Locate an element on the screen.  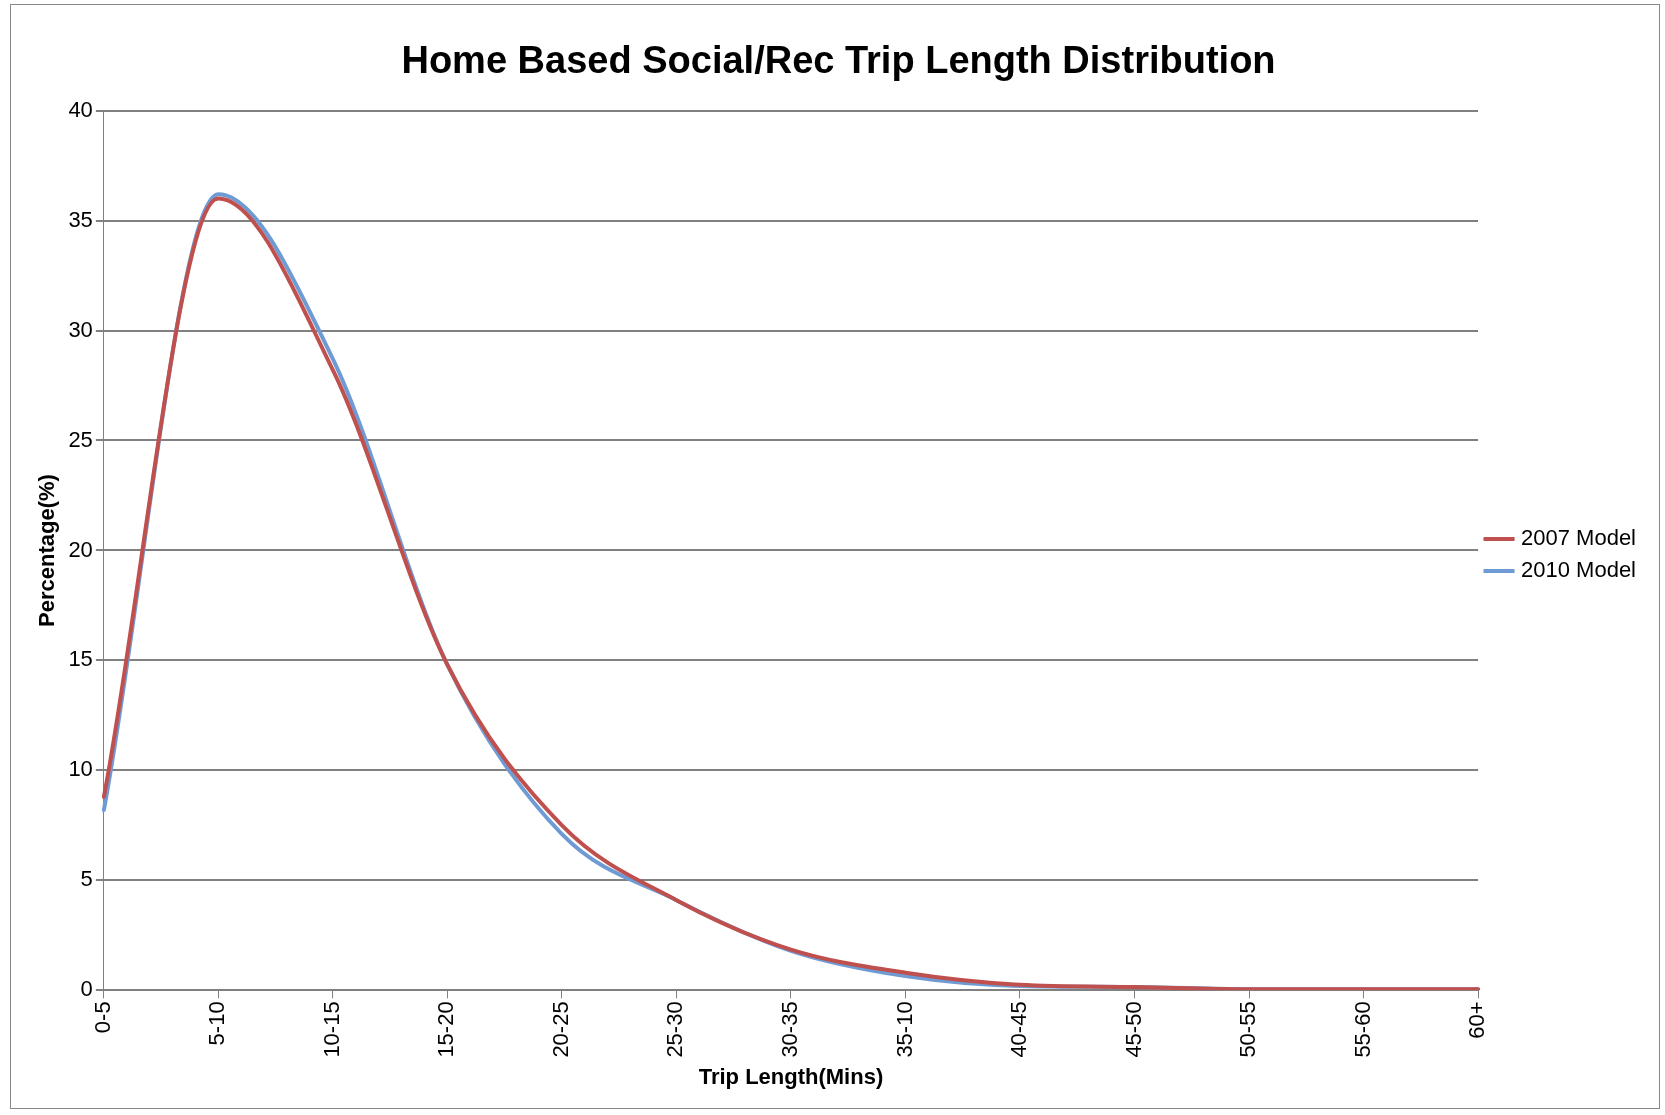
y-tick-label: 20 is located at coordinates (80, 549).